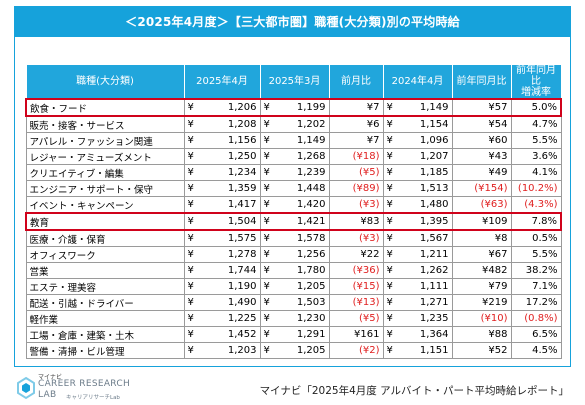 This screenshot has height=405, width=585. Describe the element at coordinates (434, 254) in the screenshot. I see `wage-value: 1,211` at that location.